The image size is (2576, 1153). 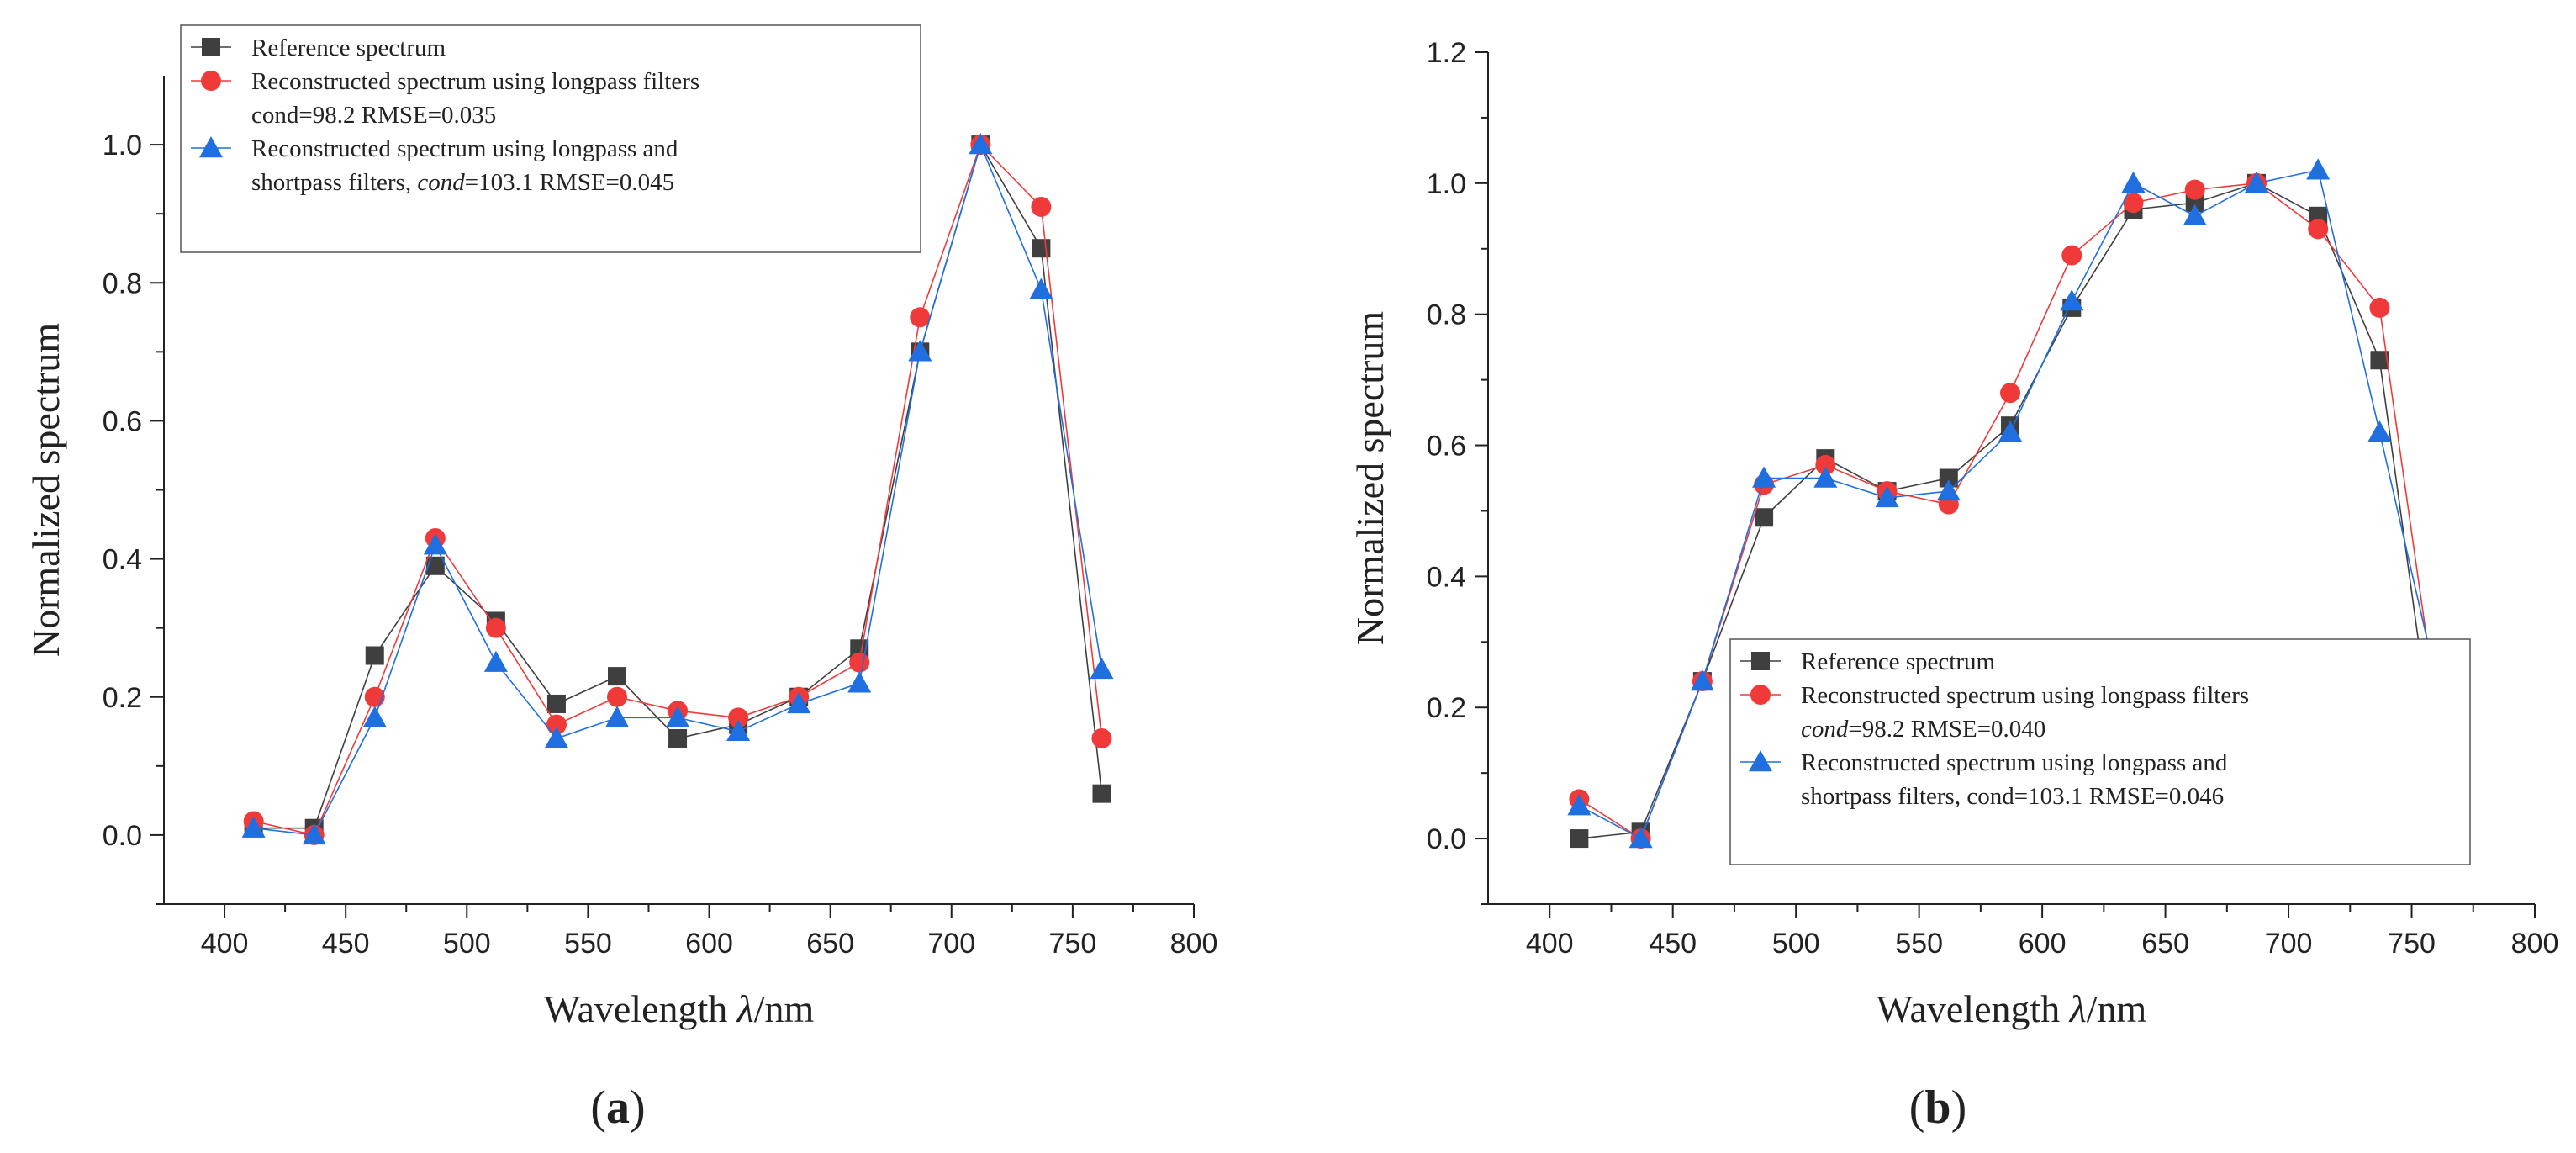 I want to click on panel-a-x-tick-label: 400, so click(x=225, y=944).